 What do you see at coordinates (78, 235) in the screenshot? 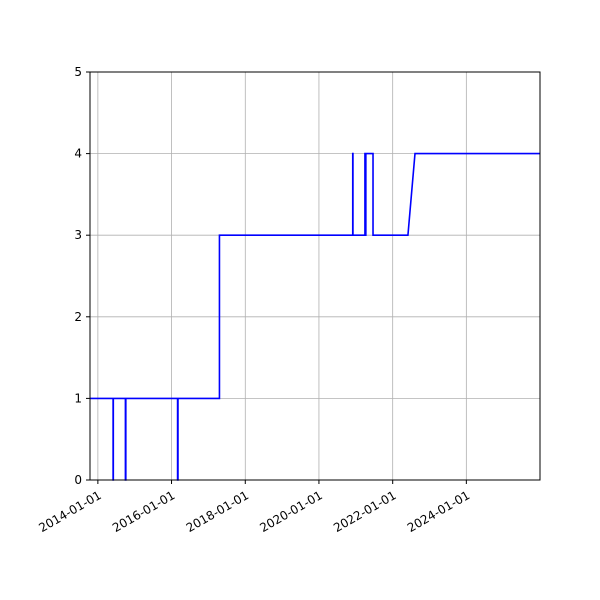
I see `y-tick-label: 3` at bounding box center [78, 235].